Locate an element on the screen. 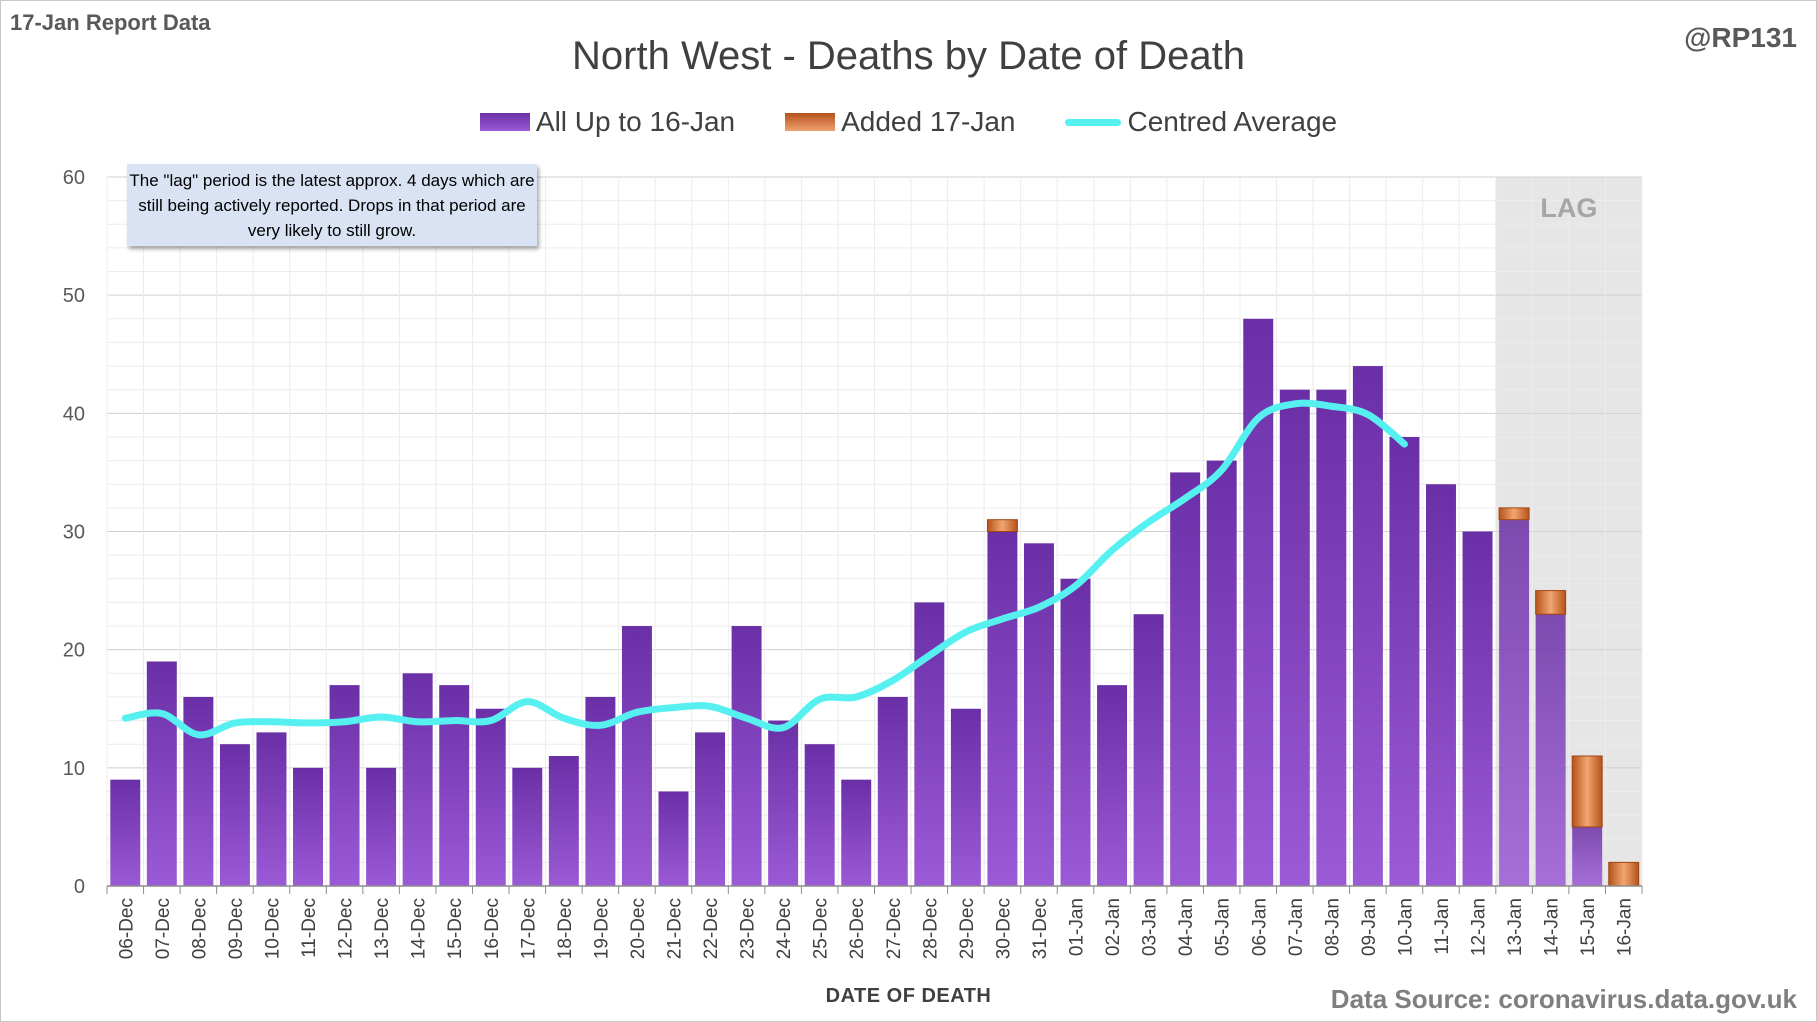 The image size is (1817, 1022). bar-added-13-Jan is located at coordinates (1514, 514).